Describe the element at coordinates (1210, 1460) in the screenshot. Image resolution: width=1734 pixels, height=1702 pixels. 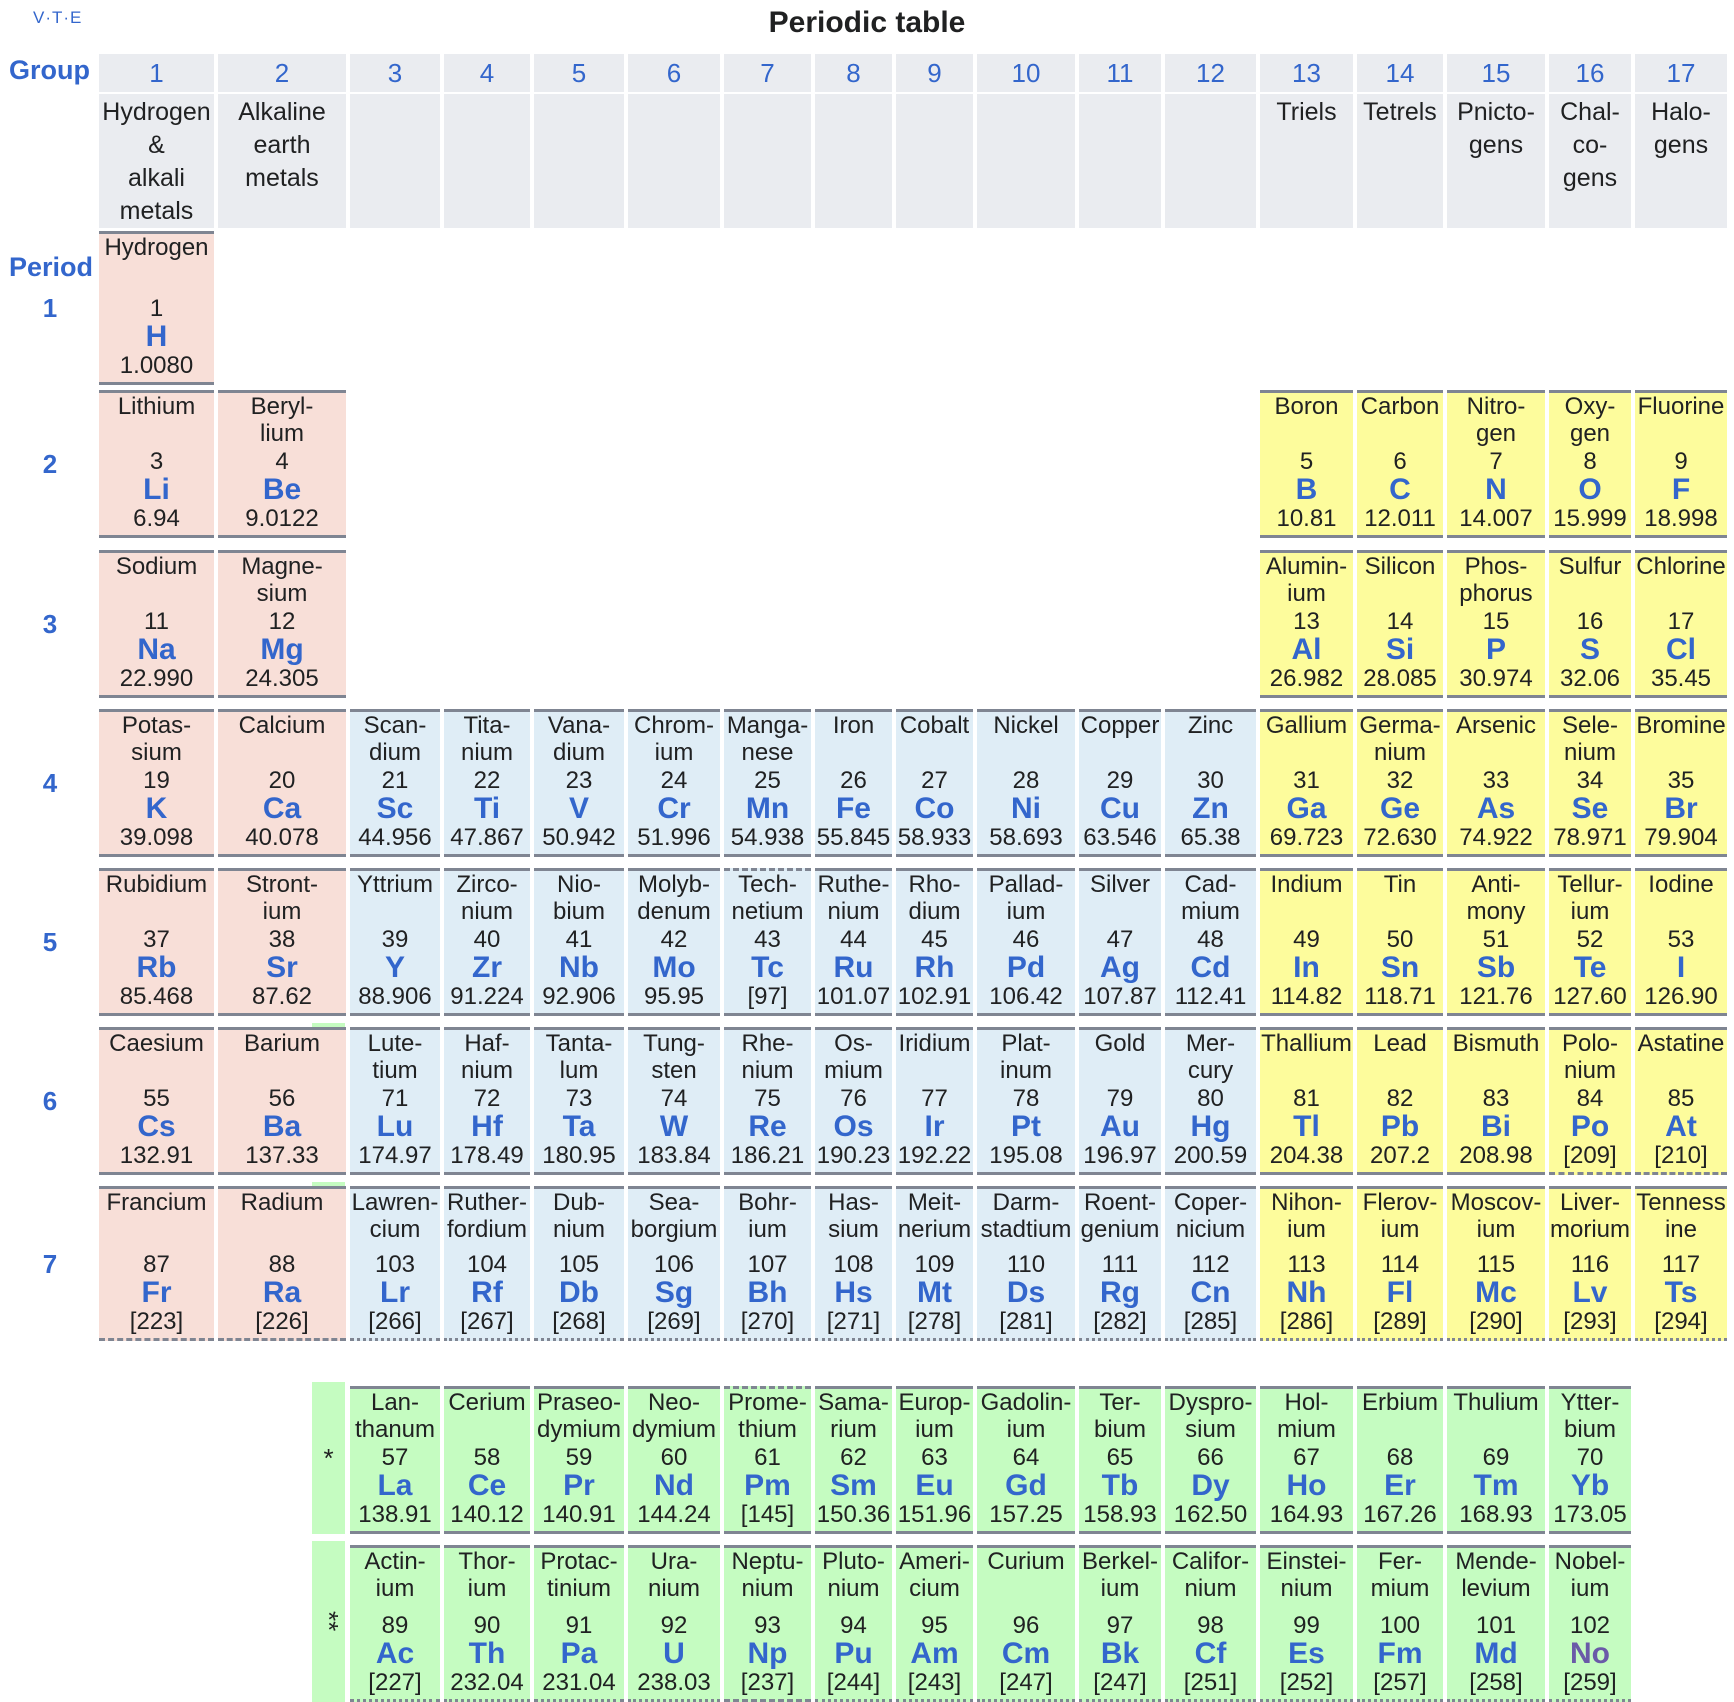
I see `element-Dy: Dyspro- sium 66 Dy 162.50` at that location.